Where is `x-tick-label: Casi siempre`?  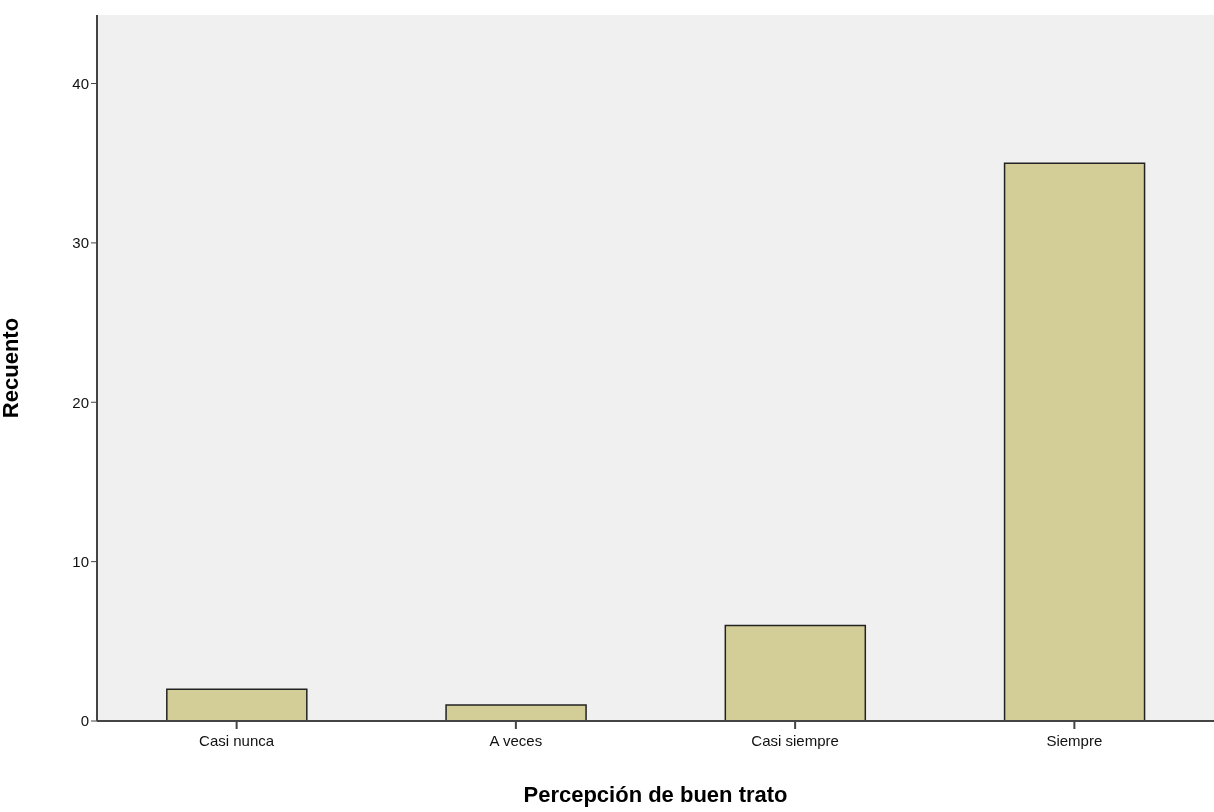
x-tick-label: Casi siempre is located at coordinates (795, 740).